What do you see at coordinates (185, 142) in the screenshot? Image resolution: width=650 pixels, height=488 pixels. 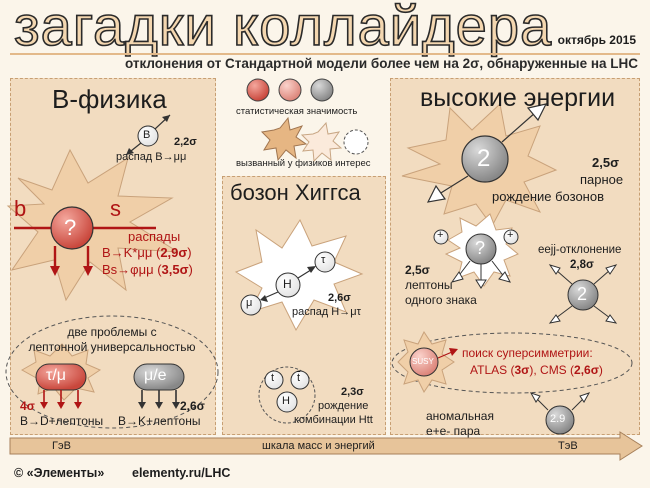 I see `bmumu-sigma: 2,2σ` at bounding box center [185, 142].